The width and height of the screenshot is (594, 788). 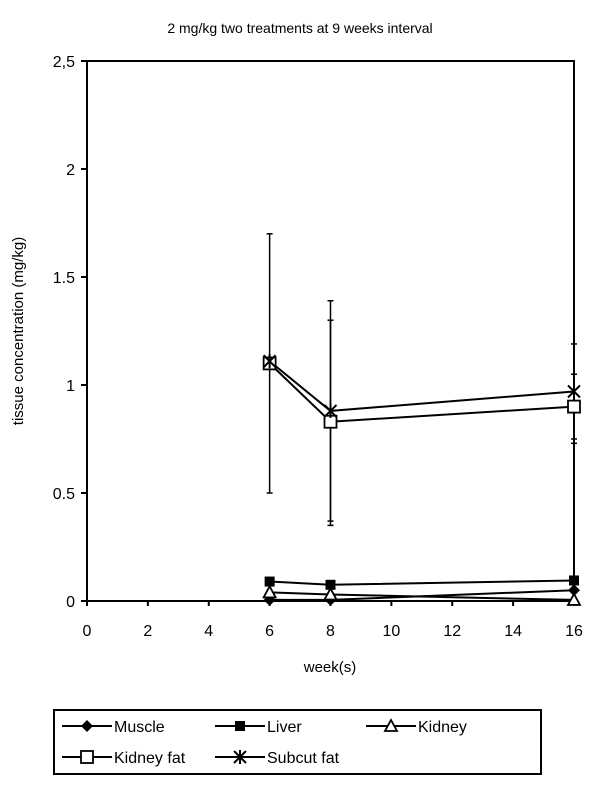 What do you see at coordinates (421, 386) in the screenshot?
I see `series-line-subcut-fat` at bounding box center [421, 386].